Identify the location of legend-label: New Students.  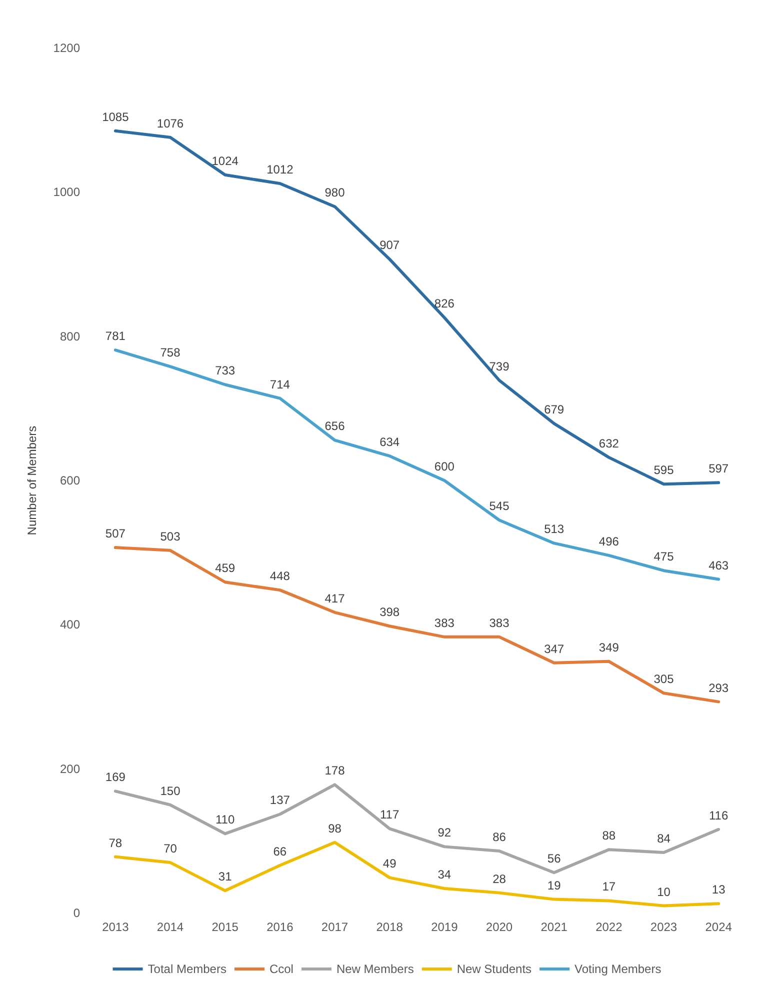
(494, 969).